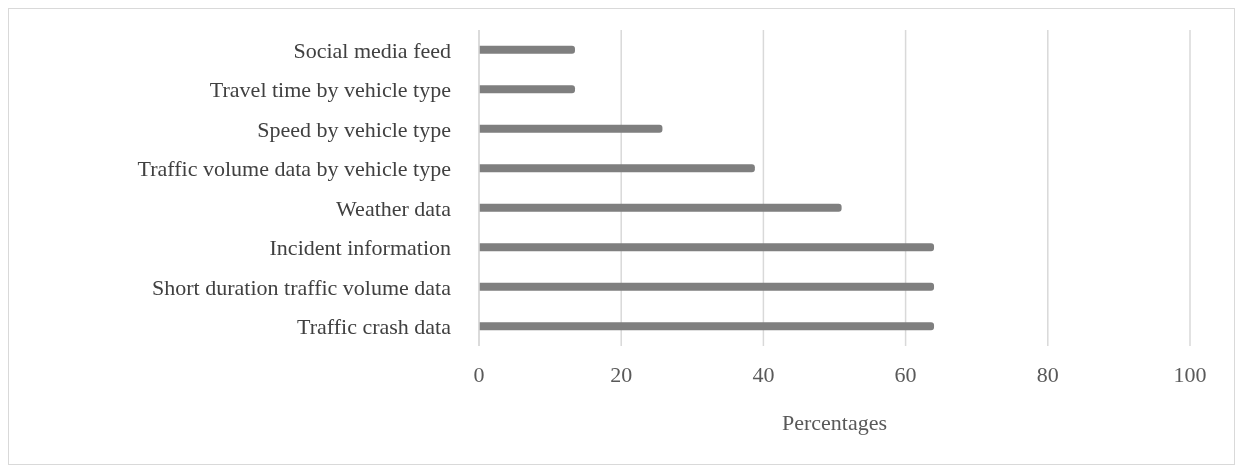 The image size is (1243, 473). Describe the element at coordinates (360, 248) in the screenshot. I see `y-tick-label: Incident information` at that location.